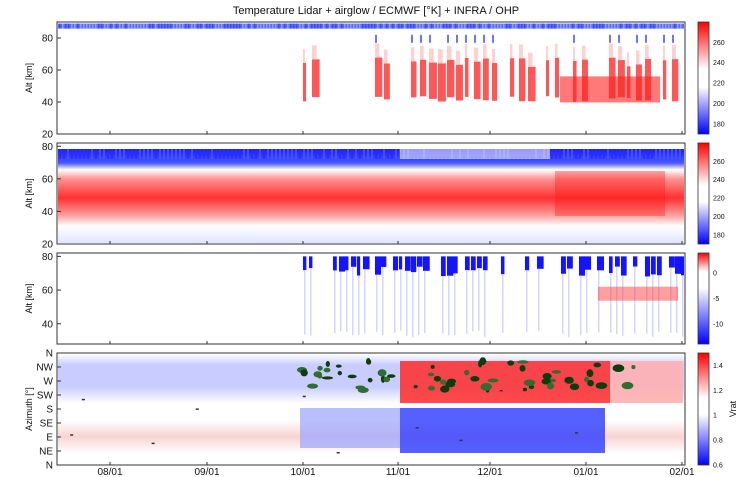 This screenshot has height=477, width=749. What do you see at coordinates (45, 396) in the screenshot?
I see `ytick-label: SW` at bounding box center [45, 396].